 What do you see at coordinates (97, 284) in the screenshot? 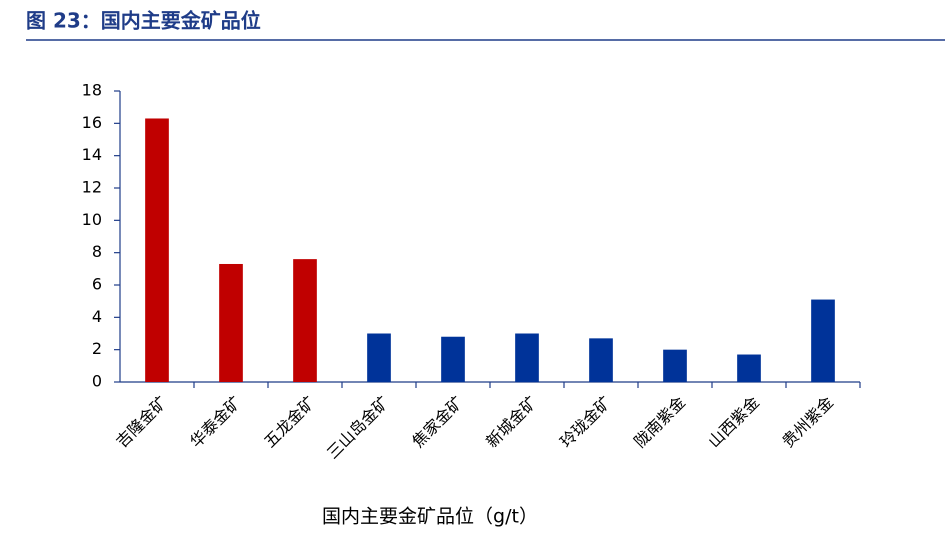
I see `y-tick-label: 6` at bounding box center [97, 284].